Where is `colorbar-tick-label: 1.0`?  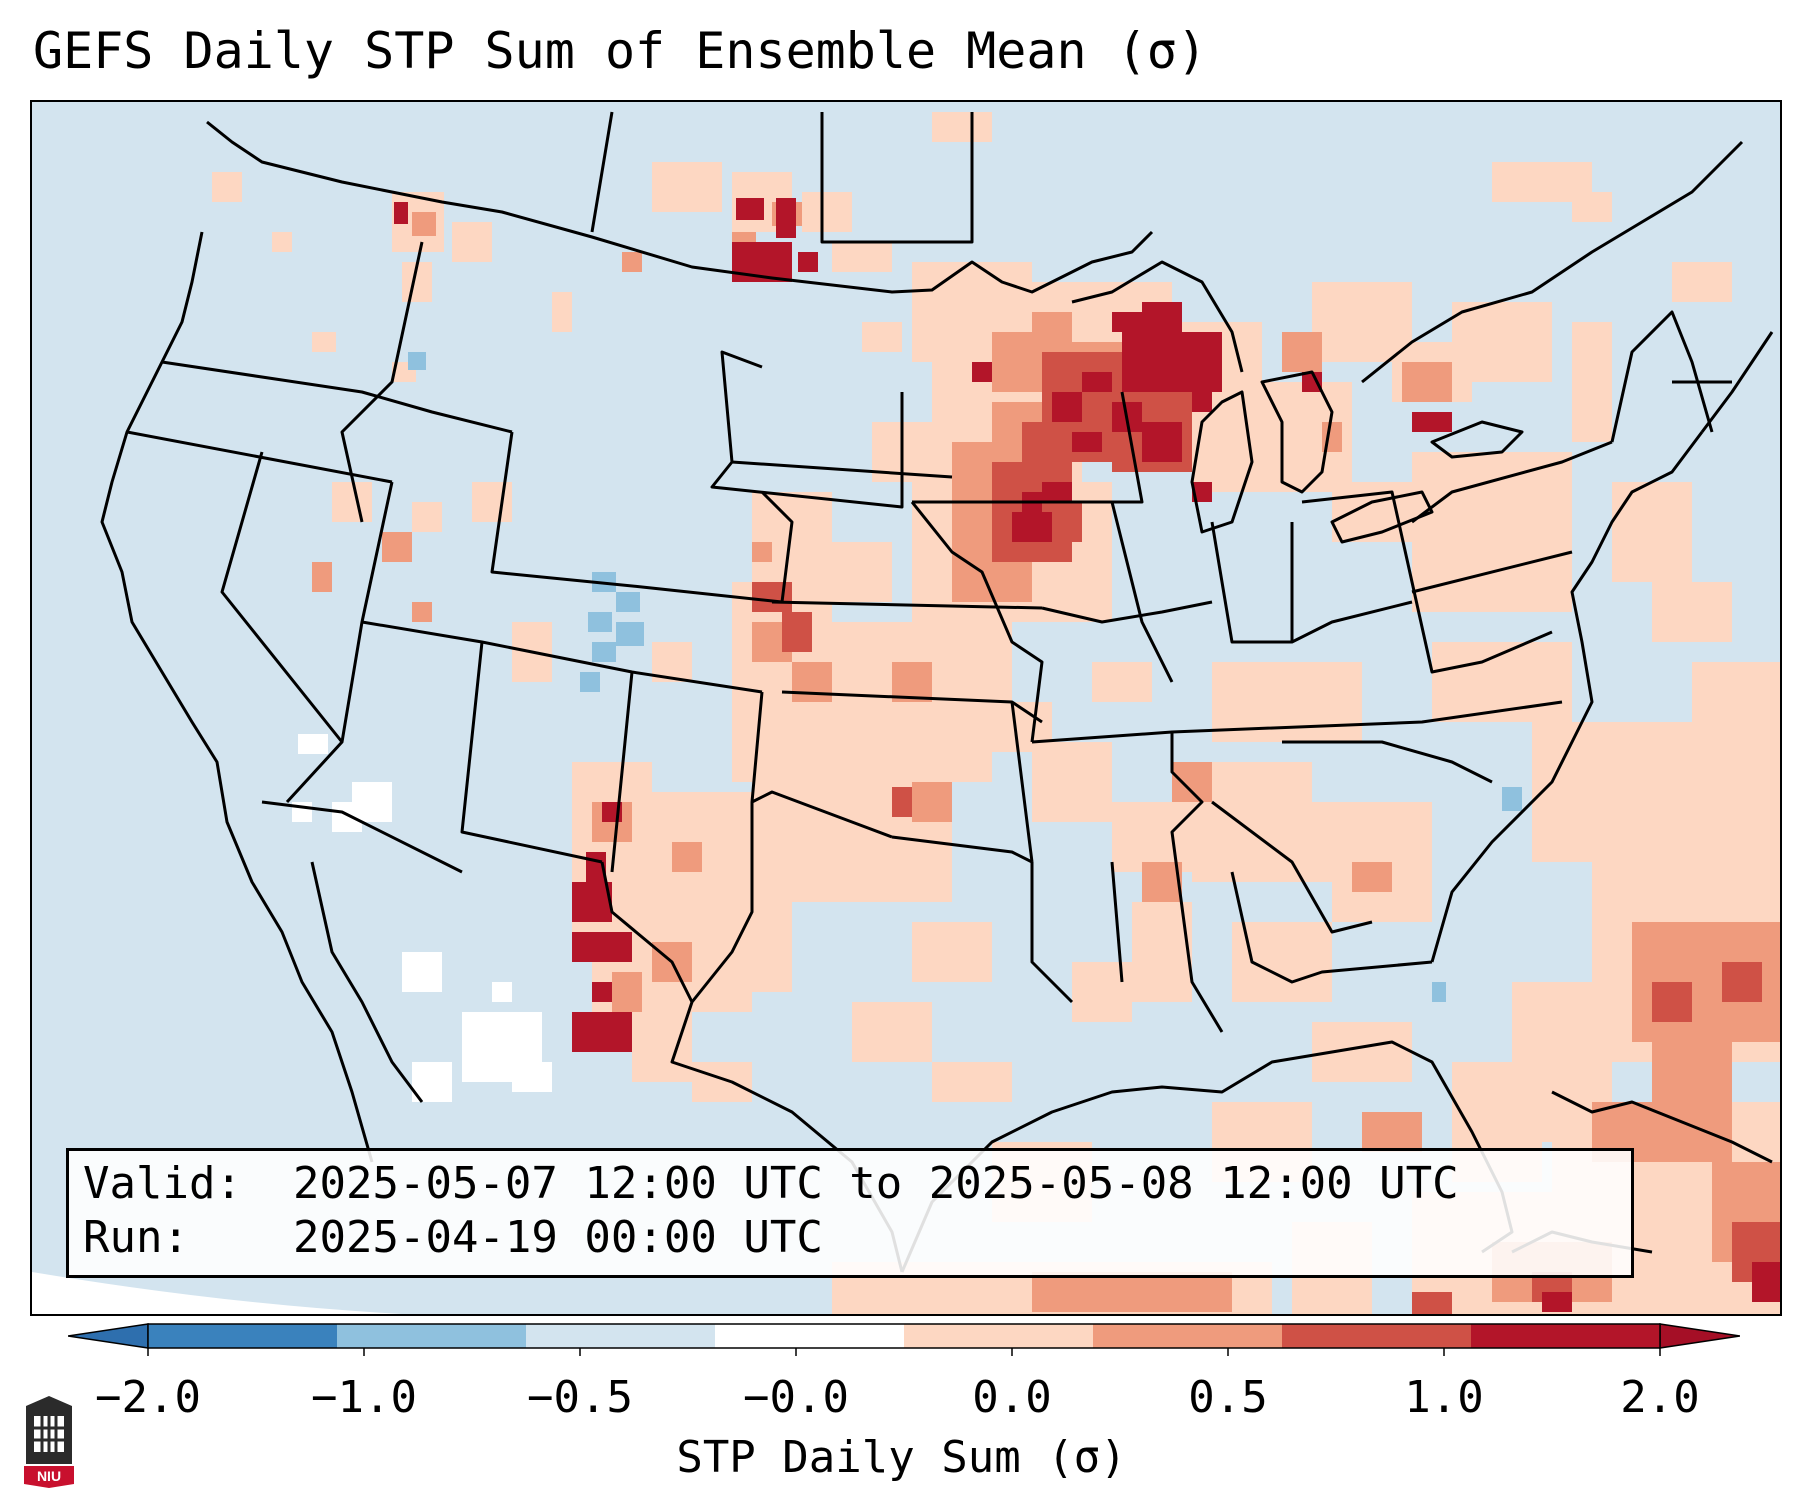
colorbar-tick-label: 1.0 is located at coordinates (1444, 1397).